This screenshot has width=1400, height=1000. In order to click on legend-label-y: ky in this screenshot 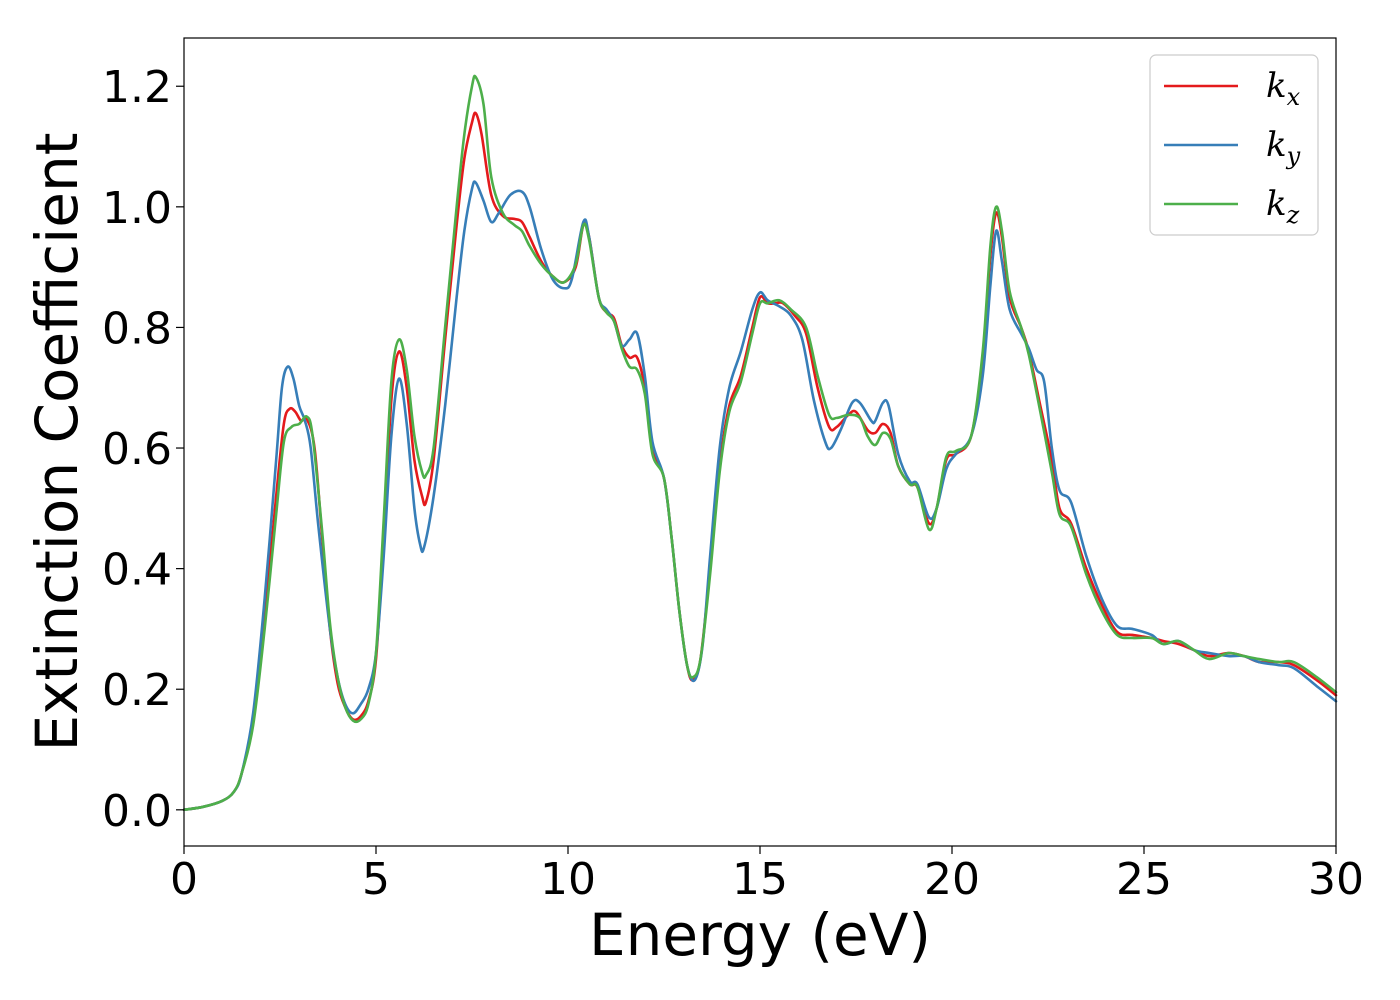, I will do `click(1283, 147)`.